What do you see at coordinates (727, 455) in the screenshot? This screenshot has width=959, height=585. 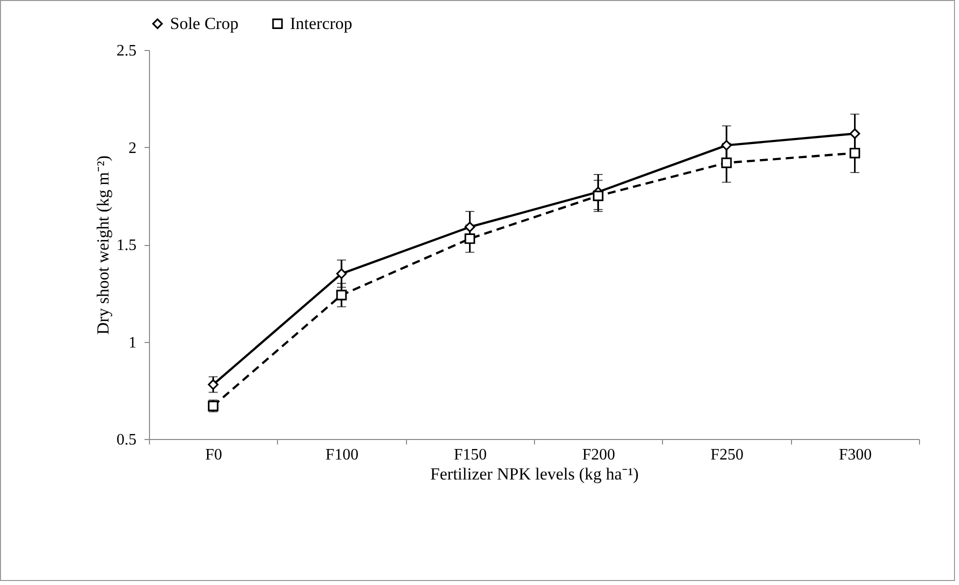 I see `x-tick-label: F250` at bounding box center [727, 455].